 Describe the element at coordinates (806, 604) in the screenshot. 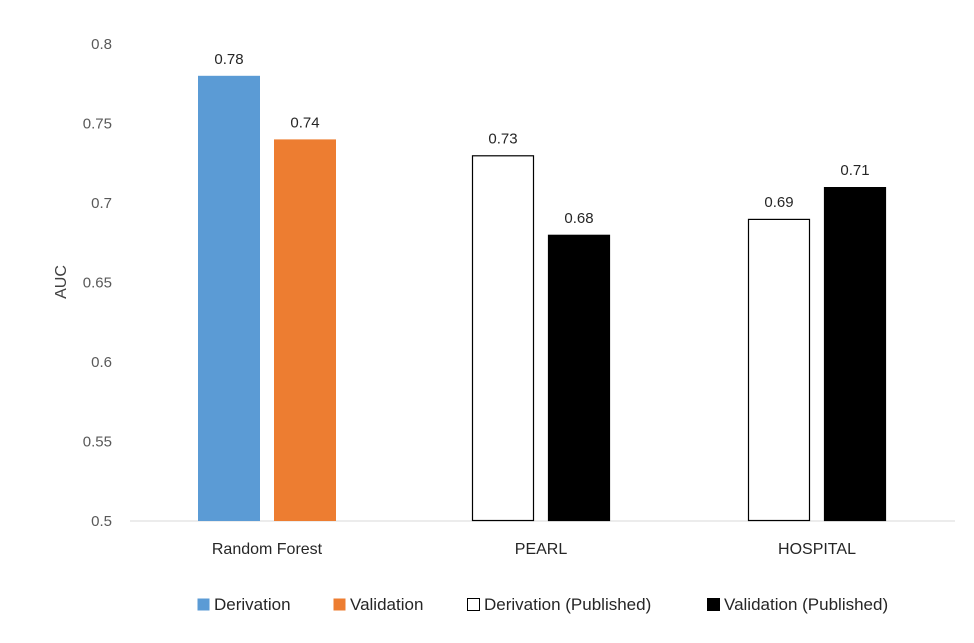

I see `legend-label: Validation (Published)` at that location.